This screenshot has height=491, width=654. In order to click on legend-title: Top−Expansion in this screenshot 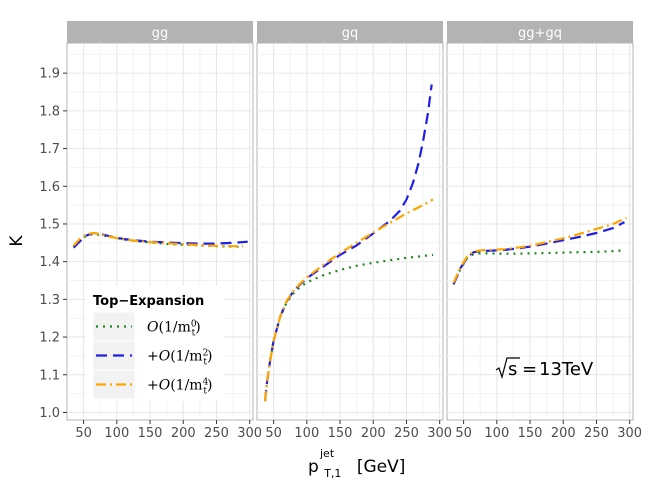, I will do `click(148, 301)`.